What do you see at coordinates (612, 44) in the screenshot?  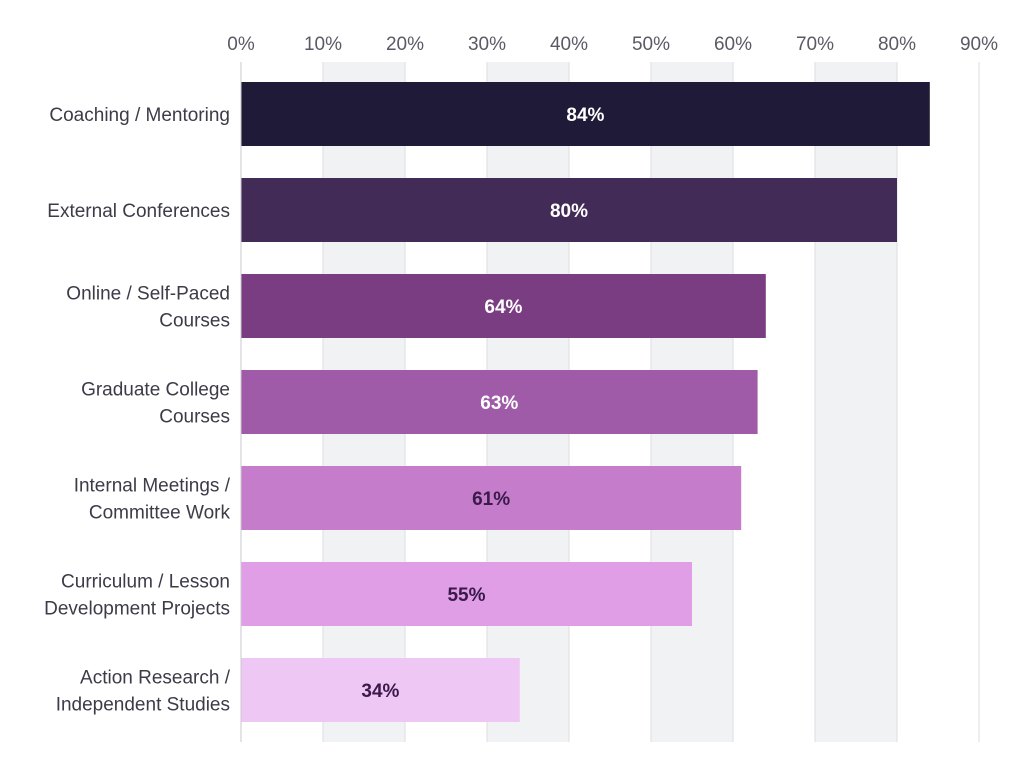 I see `x-axis-ticks: 0% 10% 20% 30% 40% 50% 60% 70% 80% 90%` at bounding box center [612, 44].